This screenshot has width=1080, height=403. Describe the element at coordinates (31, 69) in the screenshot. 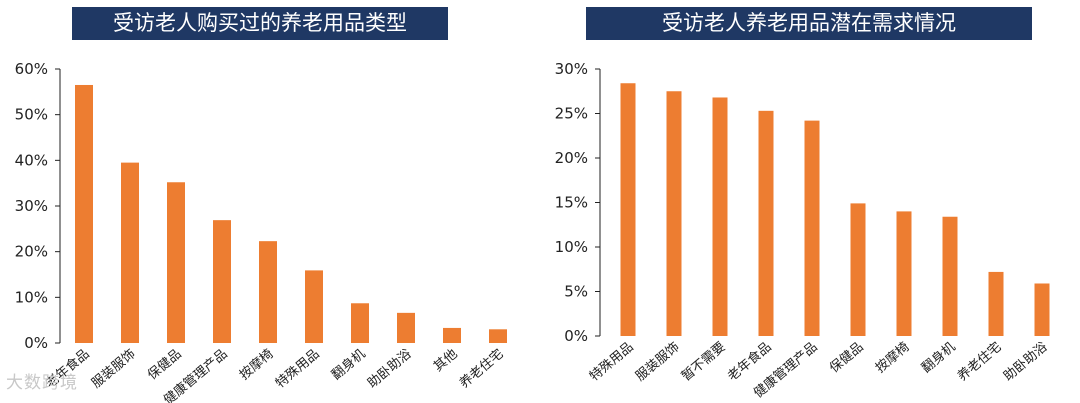

I see `y-tick-label: 60%` at that location.